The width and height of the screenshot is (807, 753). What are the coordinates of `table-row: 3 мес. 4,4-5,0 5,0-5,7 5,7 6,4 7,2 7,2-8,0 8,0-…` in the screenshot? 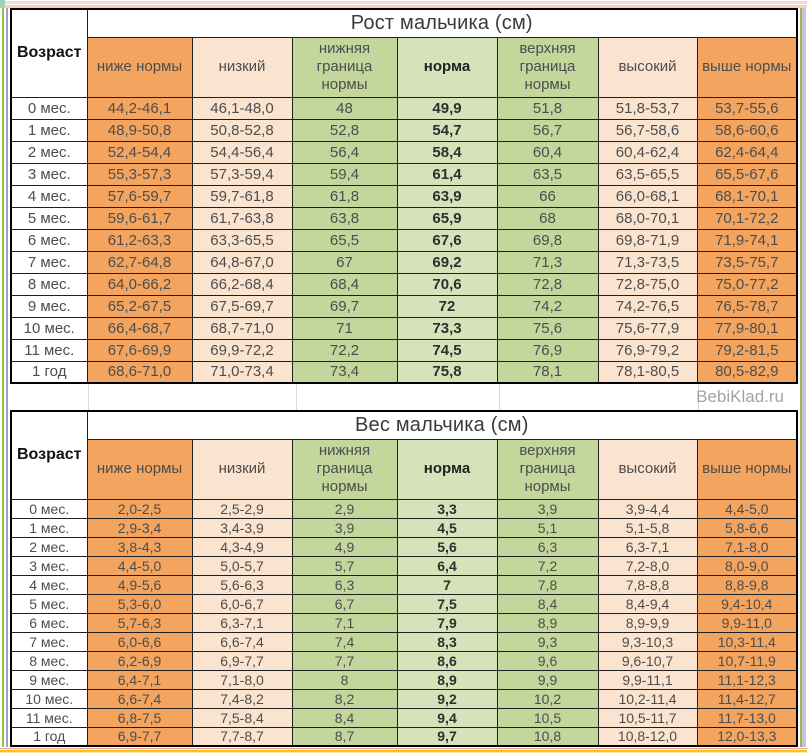 It's located at (404, 565).